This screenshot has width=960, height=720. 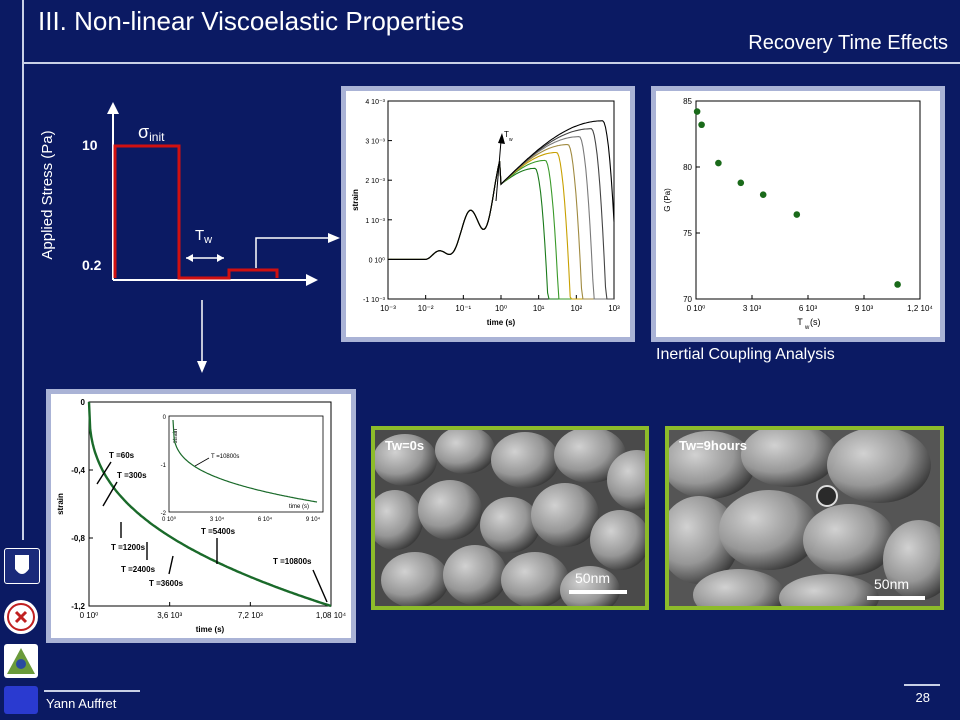 I want to click on chart3-annotation: T =60s, so click(x=122, y=455).